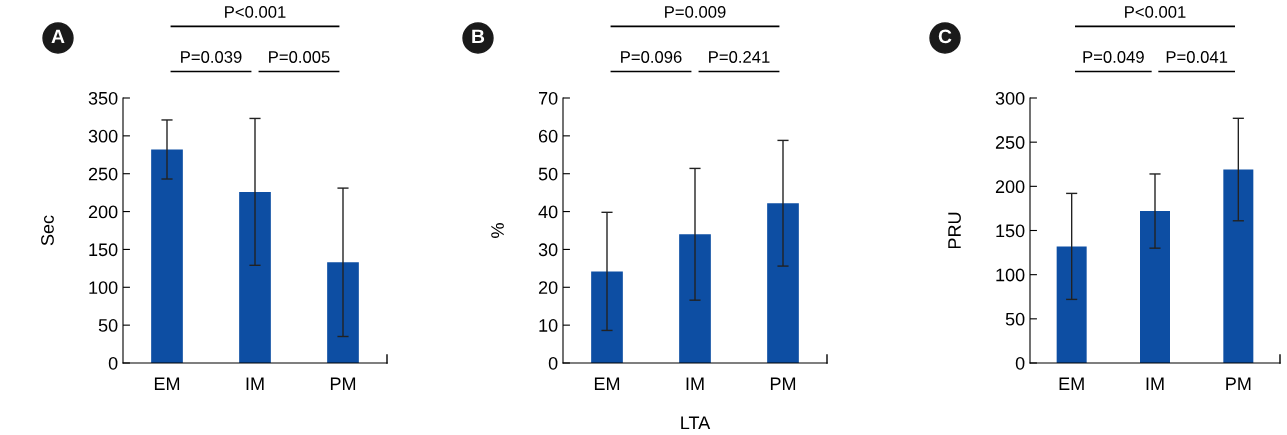 The image size is (1287, 435). I want to click on text: P=0.041, so click(1197, 57).